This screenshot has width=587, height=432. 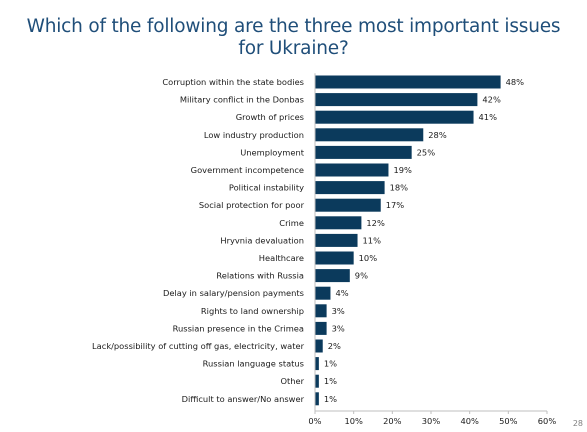 I want to click on page-number: 28, so click(x=577, y=423).